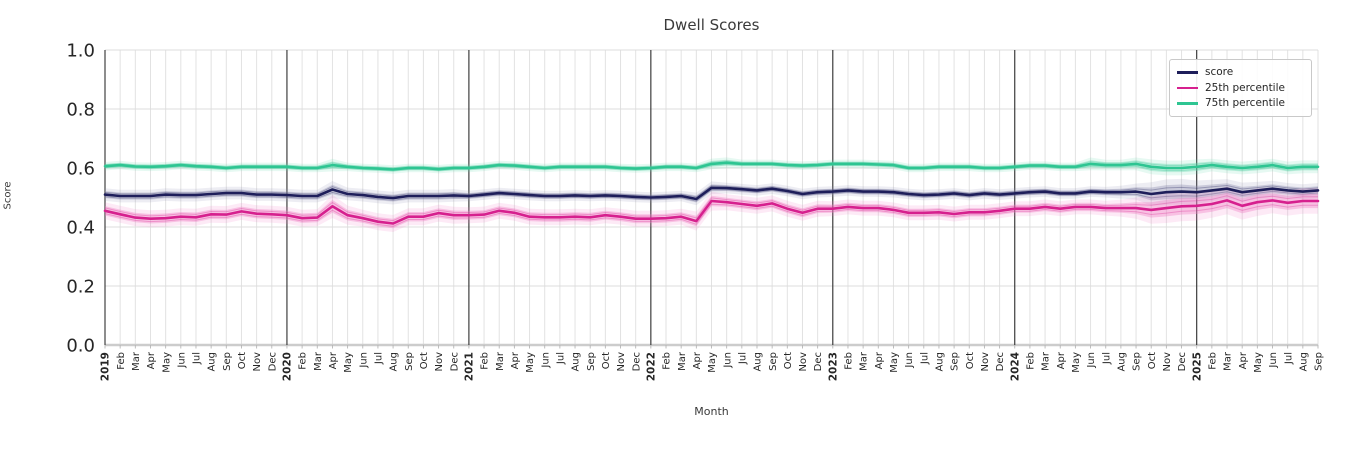  Describe the element at coordinates (288, 366) in the screenshot. I see `svg-text: 2020` at that location.